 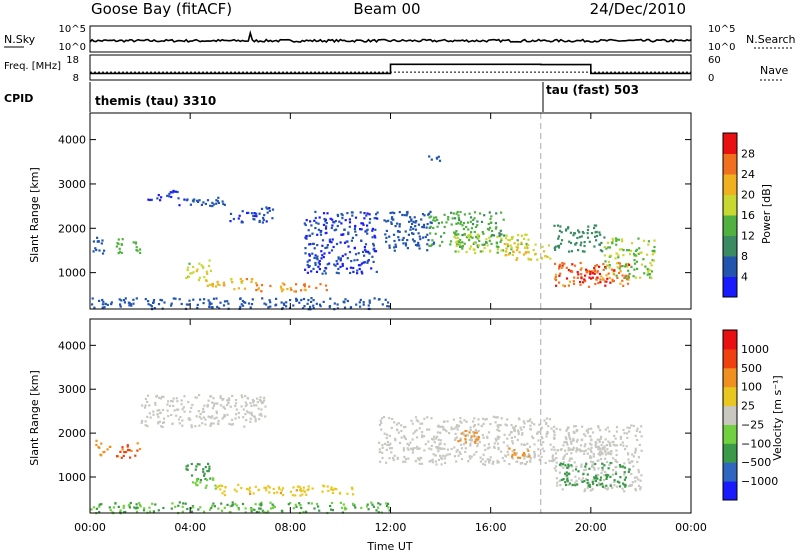 I want to click on colorbar-tick-label: 4, so click(x=744, y=277).